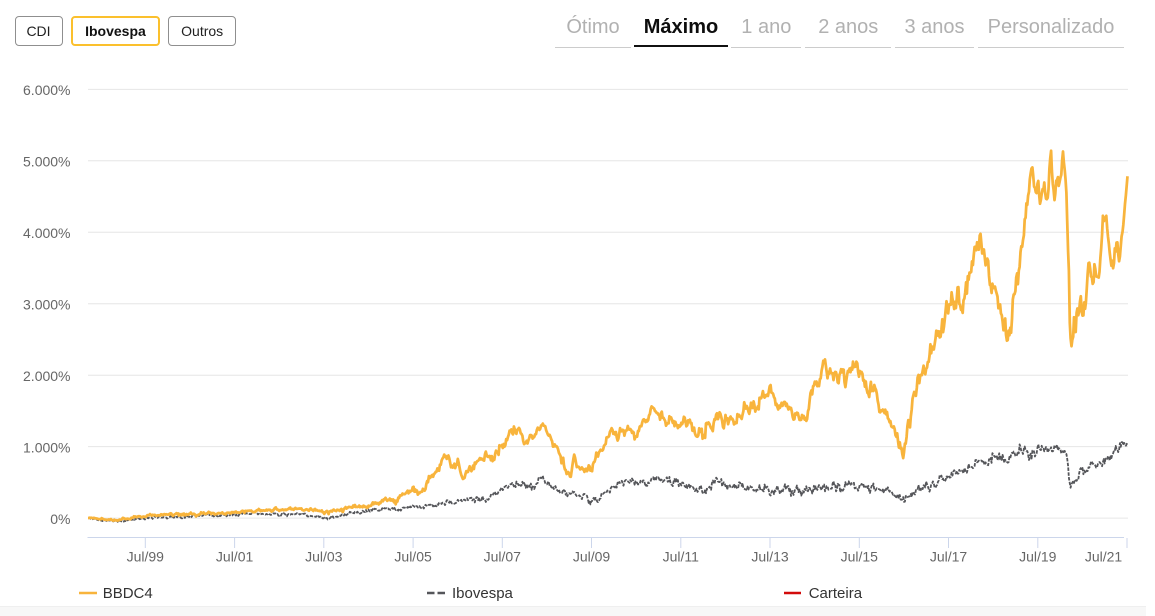 Image resolution: width=1155 pixels, height=616 pixels. I want to click on svg-text: 4.000%, so click(46, 233).